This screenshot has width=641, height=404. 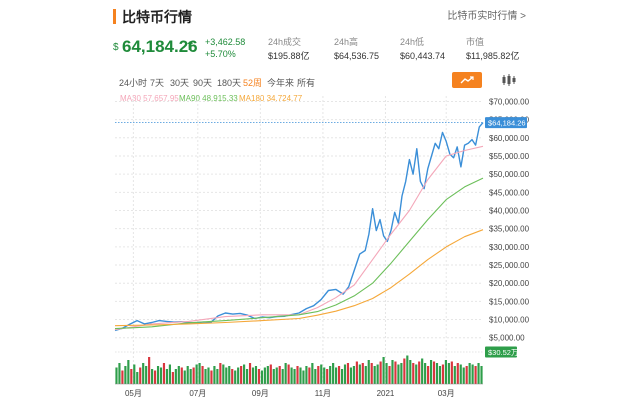 What do you see at coordinates (114, 16) in the screenshot?
I see `title-accent-bar` at bounding box center [114, 16].